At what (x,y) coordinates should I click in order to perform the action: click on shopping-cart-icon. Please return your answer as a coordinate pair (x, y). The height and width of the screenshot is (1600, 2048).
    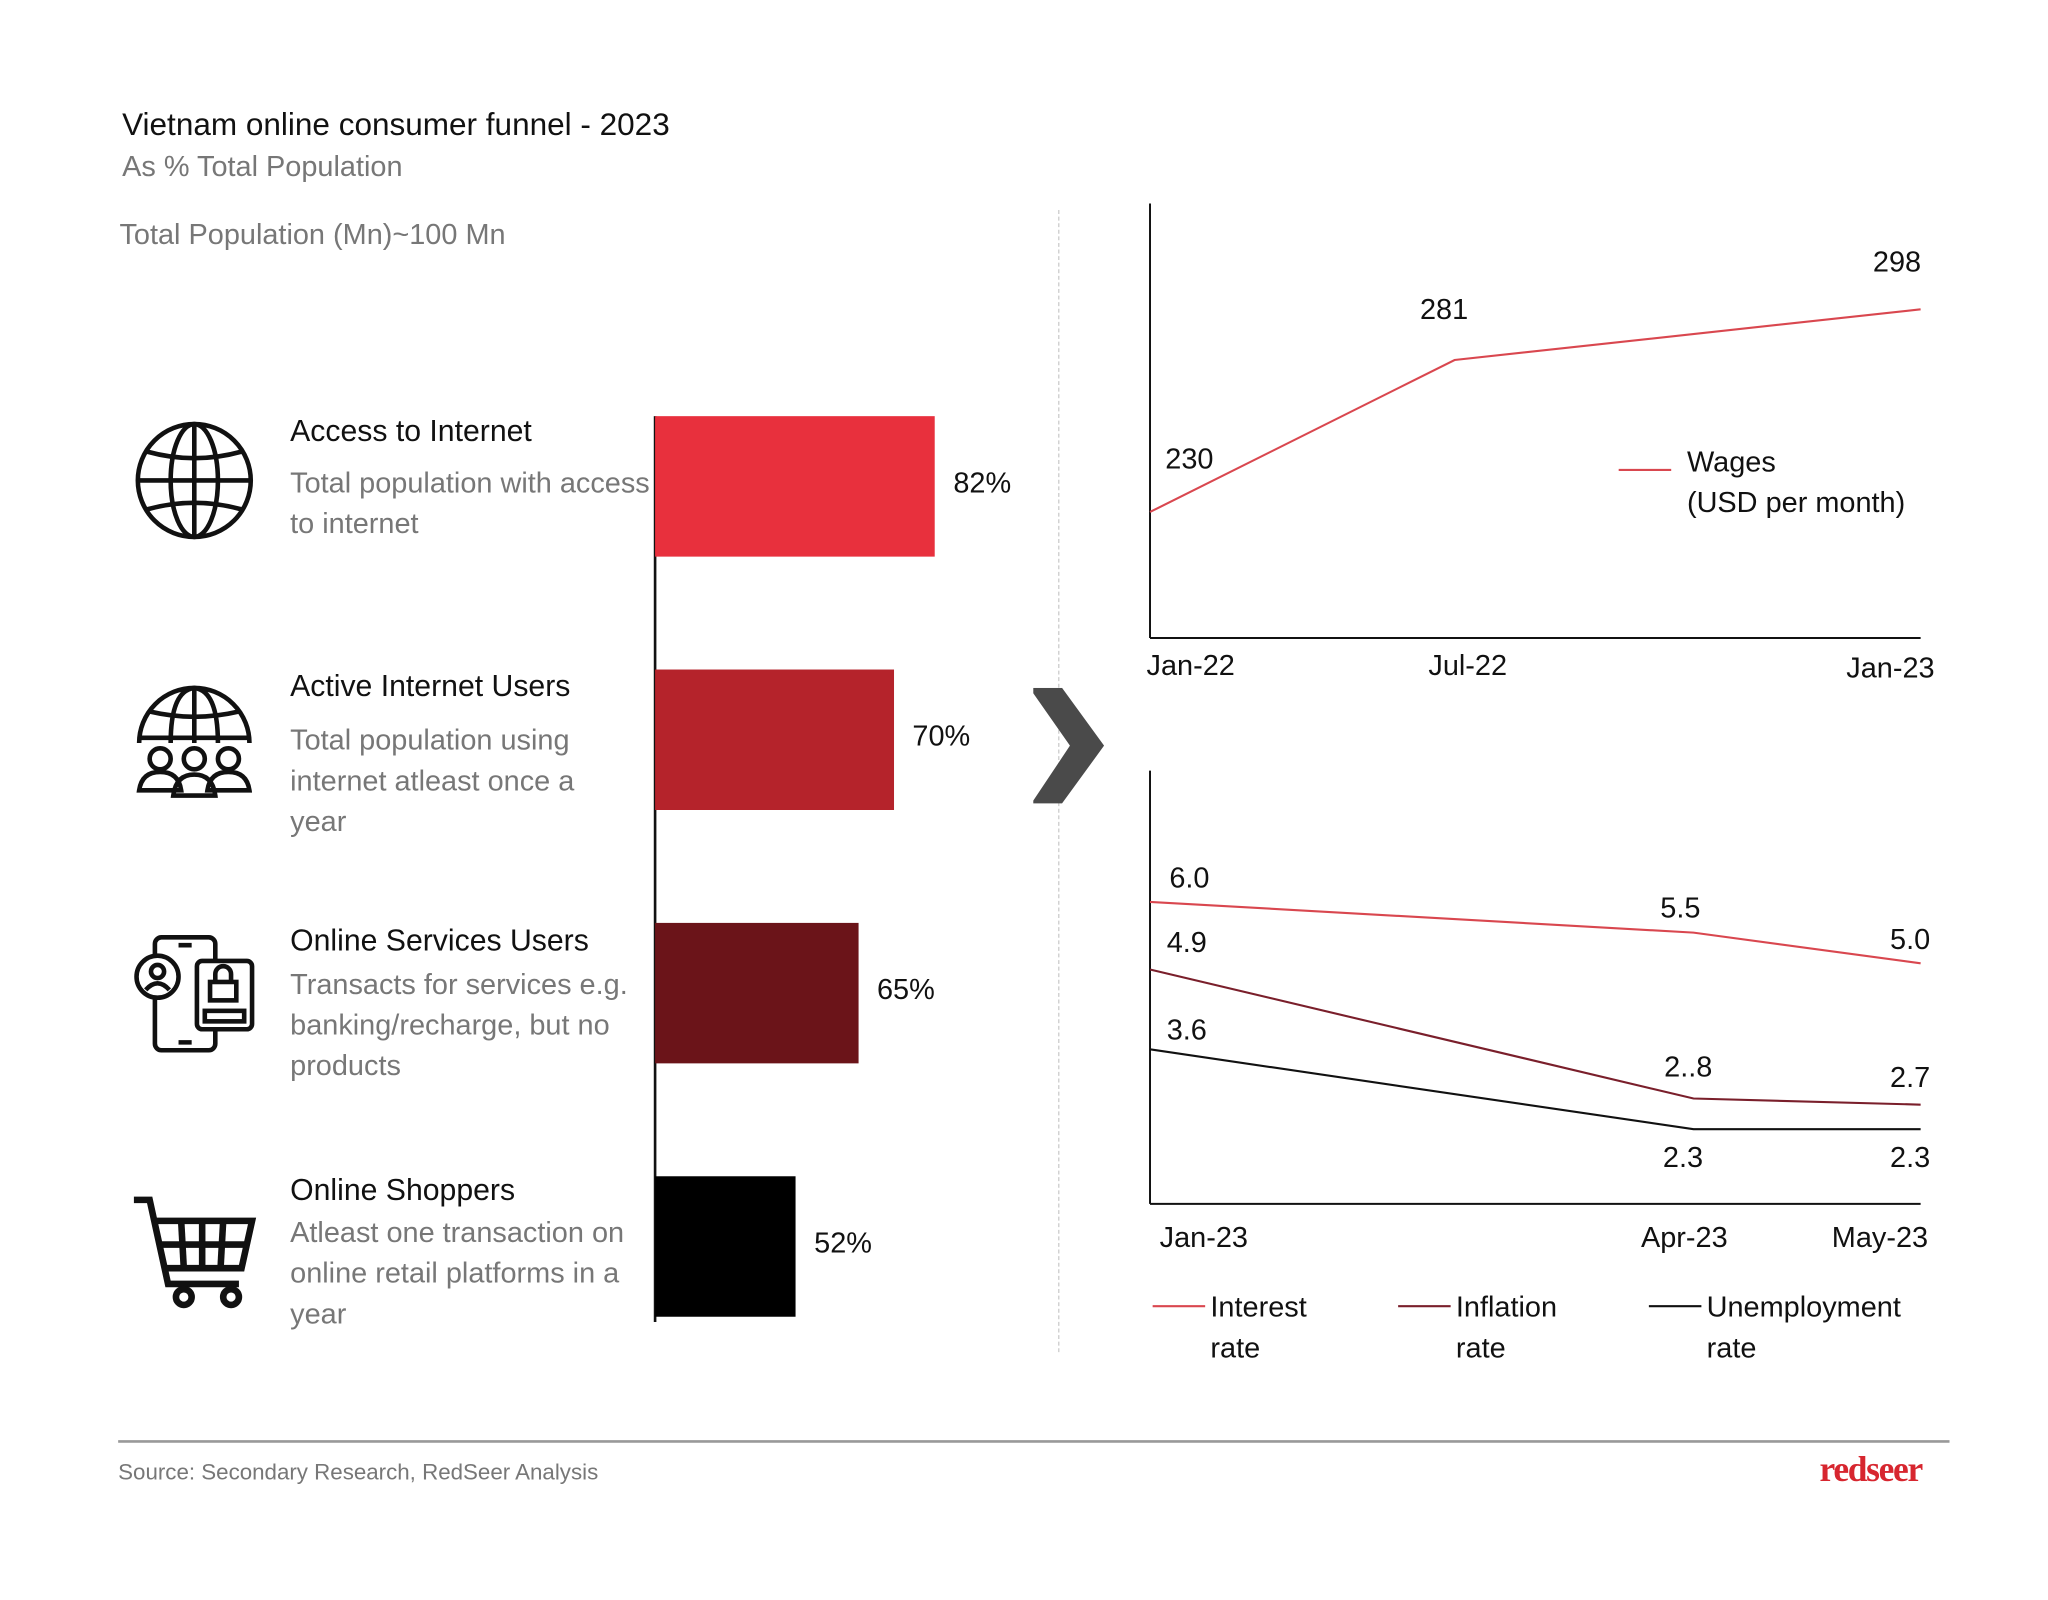
    Looking at the image, I should click on (195, 1252).